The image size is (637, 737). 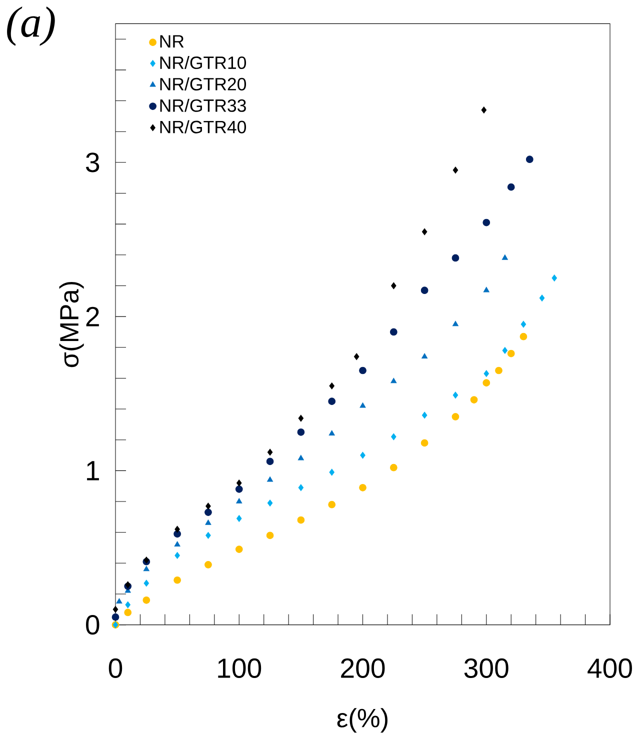 What do you see at coordinates (609, 668) in the screenshot?
I see `x-tick-label: 400` at bounding box center [609, 668].